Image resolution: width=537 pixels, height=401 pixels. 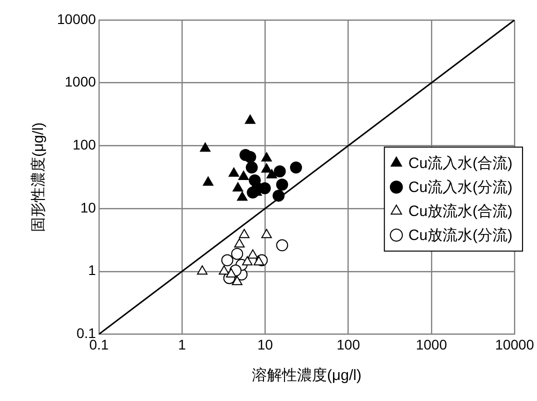 I want to click on x-tick-label: 10000, so click(x=514, y=344).